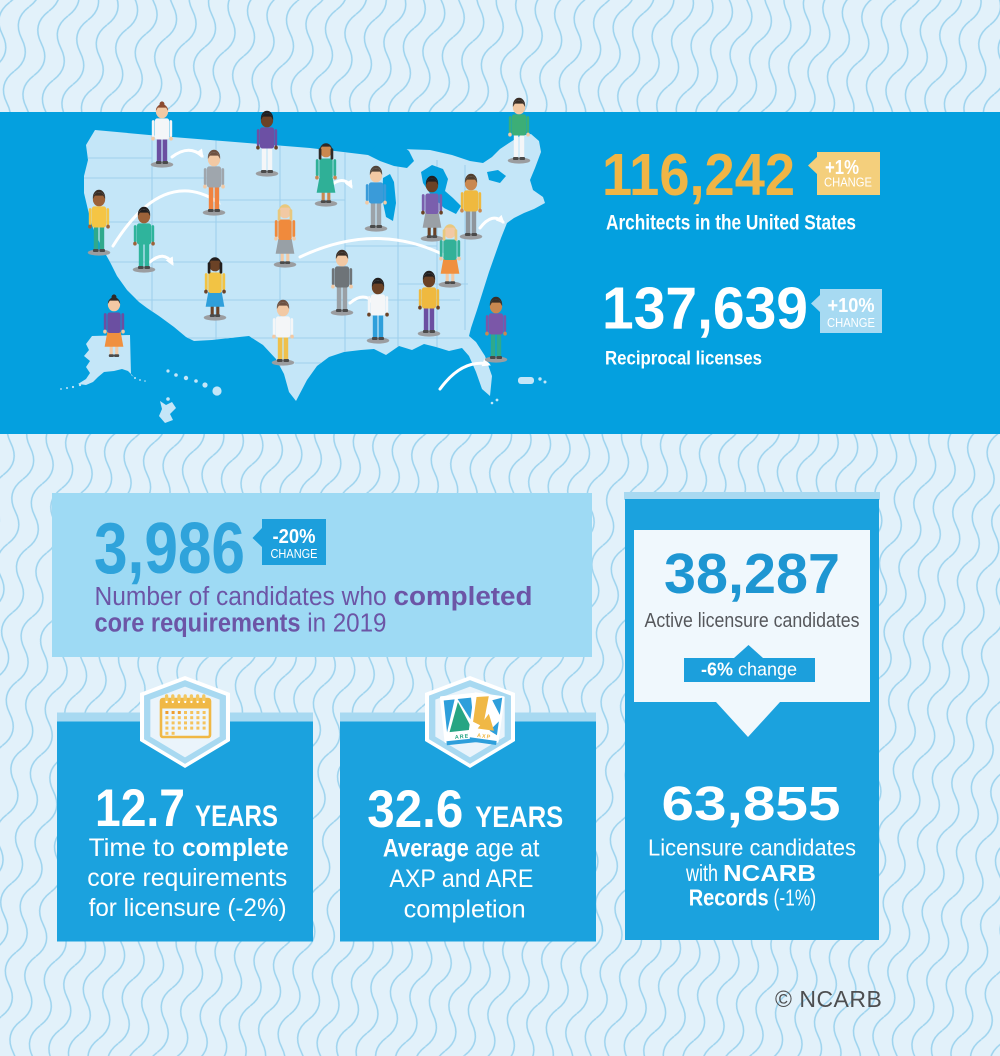 This screenshot has width=1000, height=1056. Describe the element at coordinates (842, 168) in the screenshot. I see `svg-text: +1%` at that location.